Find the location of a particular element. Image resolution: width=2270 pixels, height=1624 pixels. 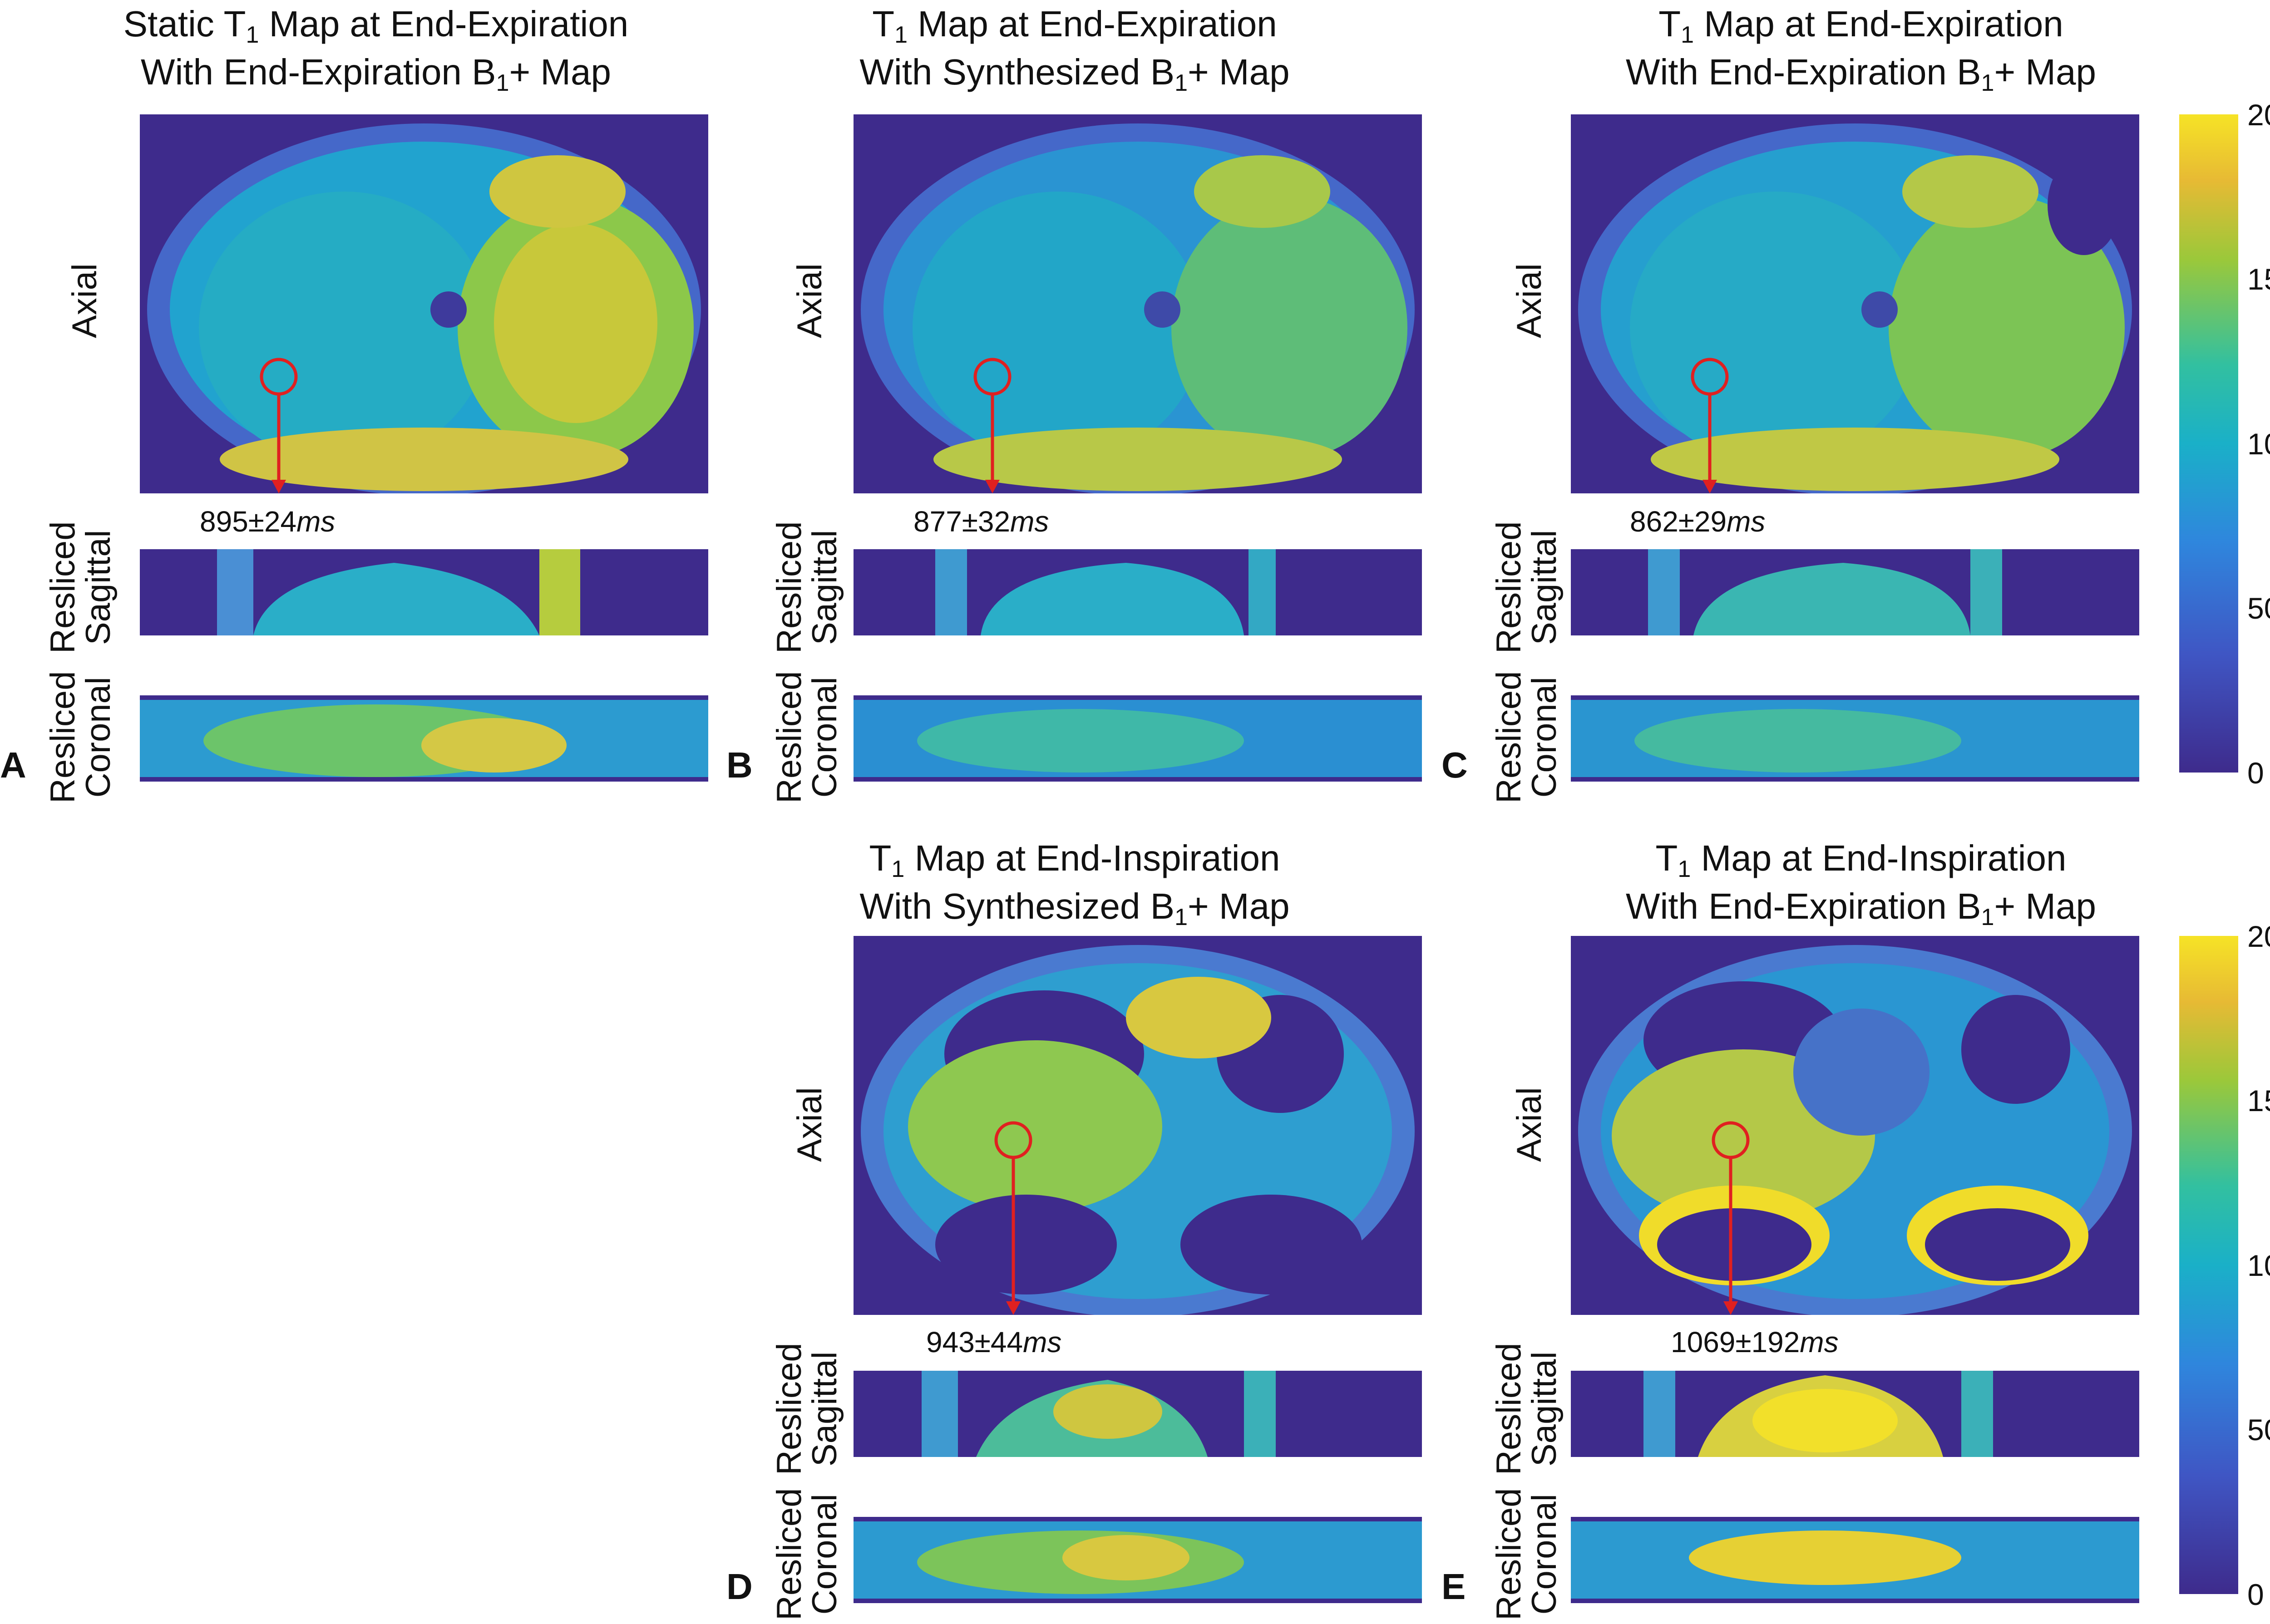

panel-d-axial-image is located at coordinates (1138, 1125).